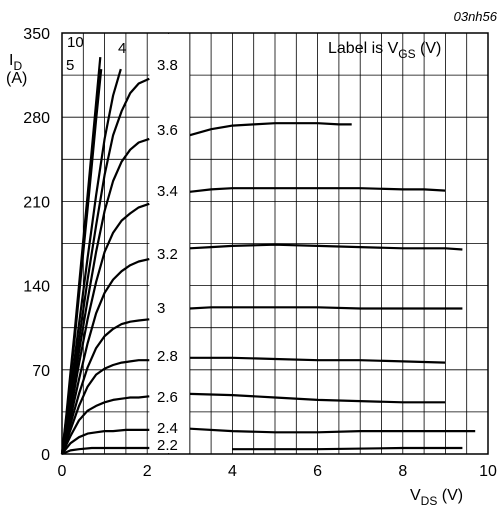  I want to click on curve-label-2.6: 2.6, so click(167, 397).